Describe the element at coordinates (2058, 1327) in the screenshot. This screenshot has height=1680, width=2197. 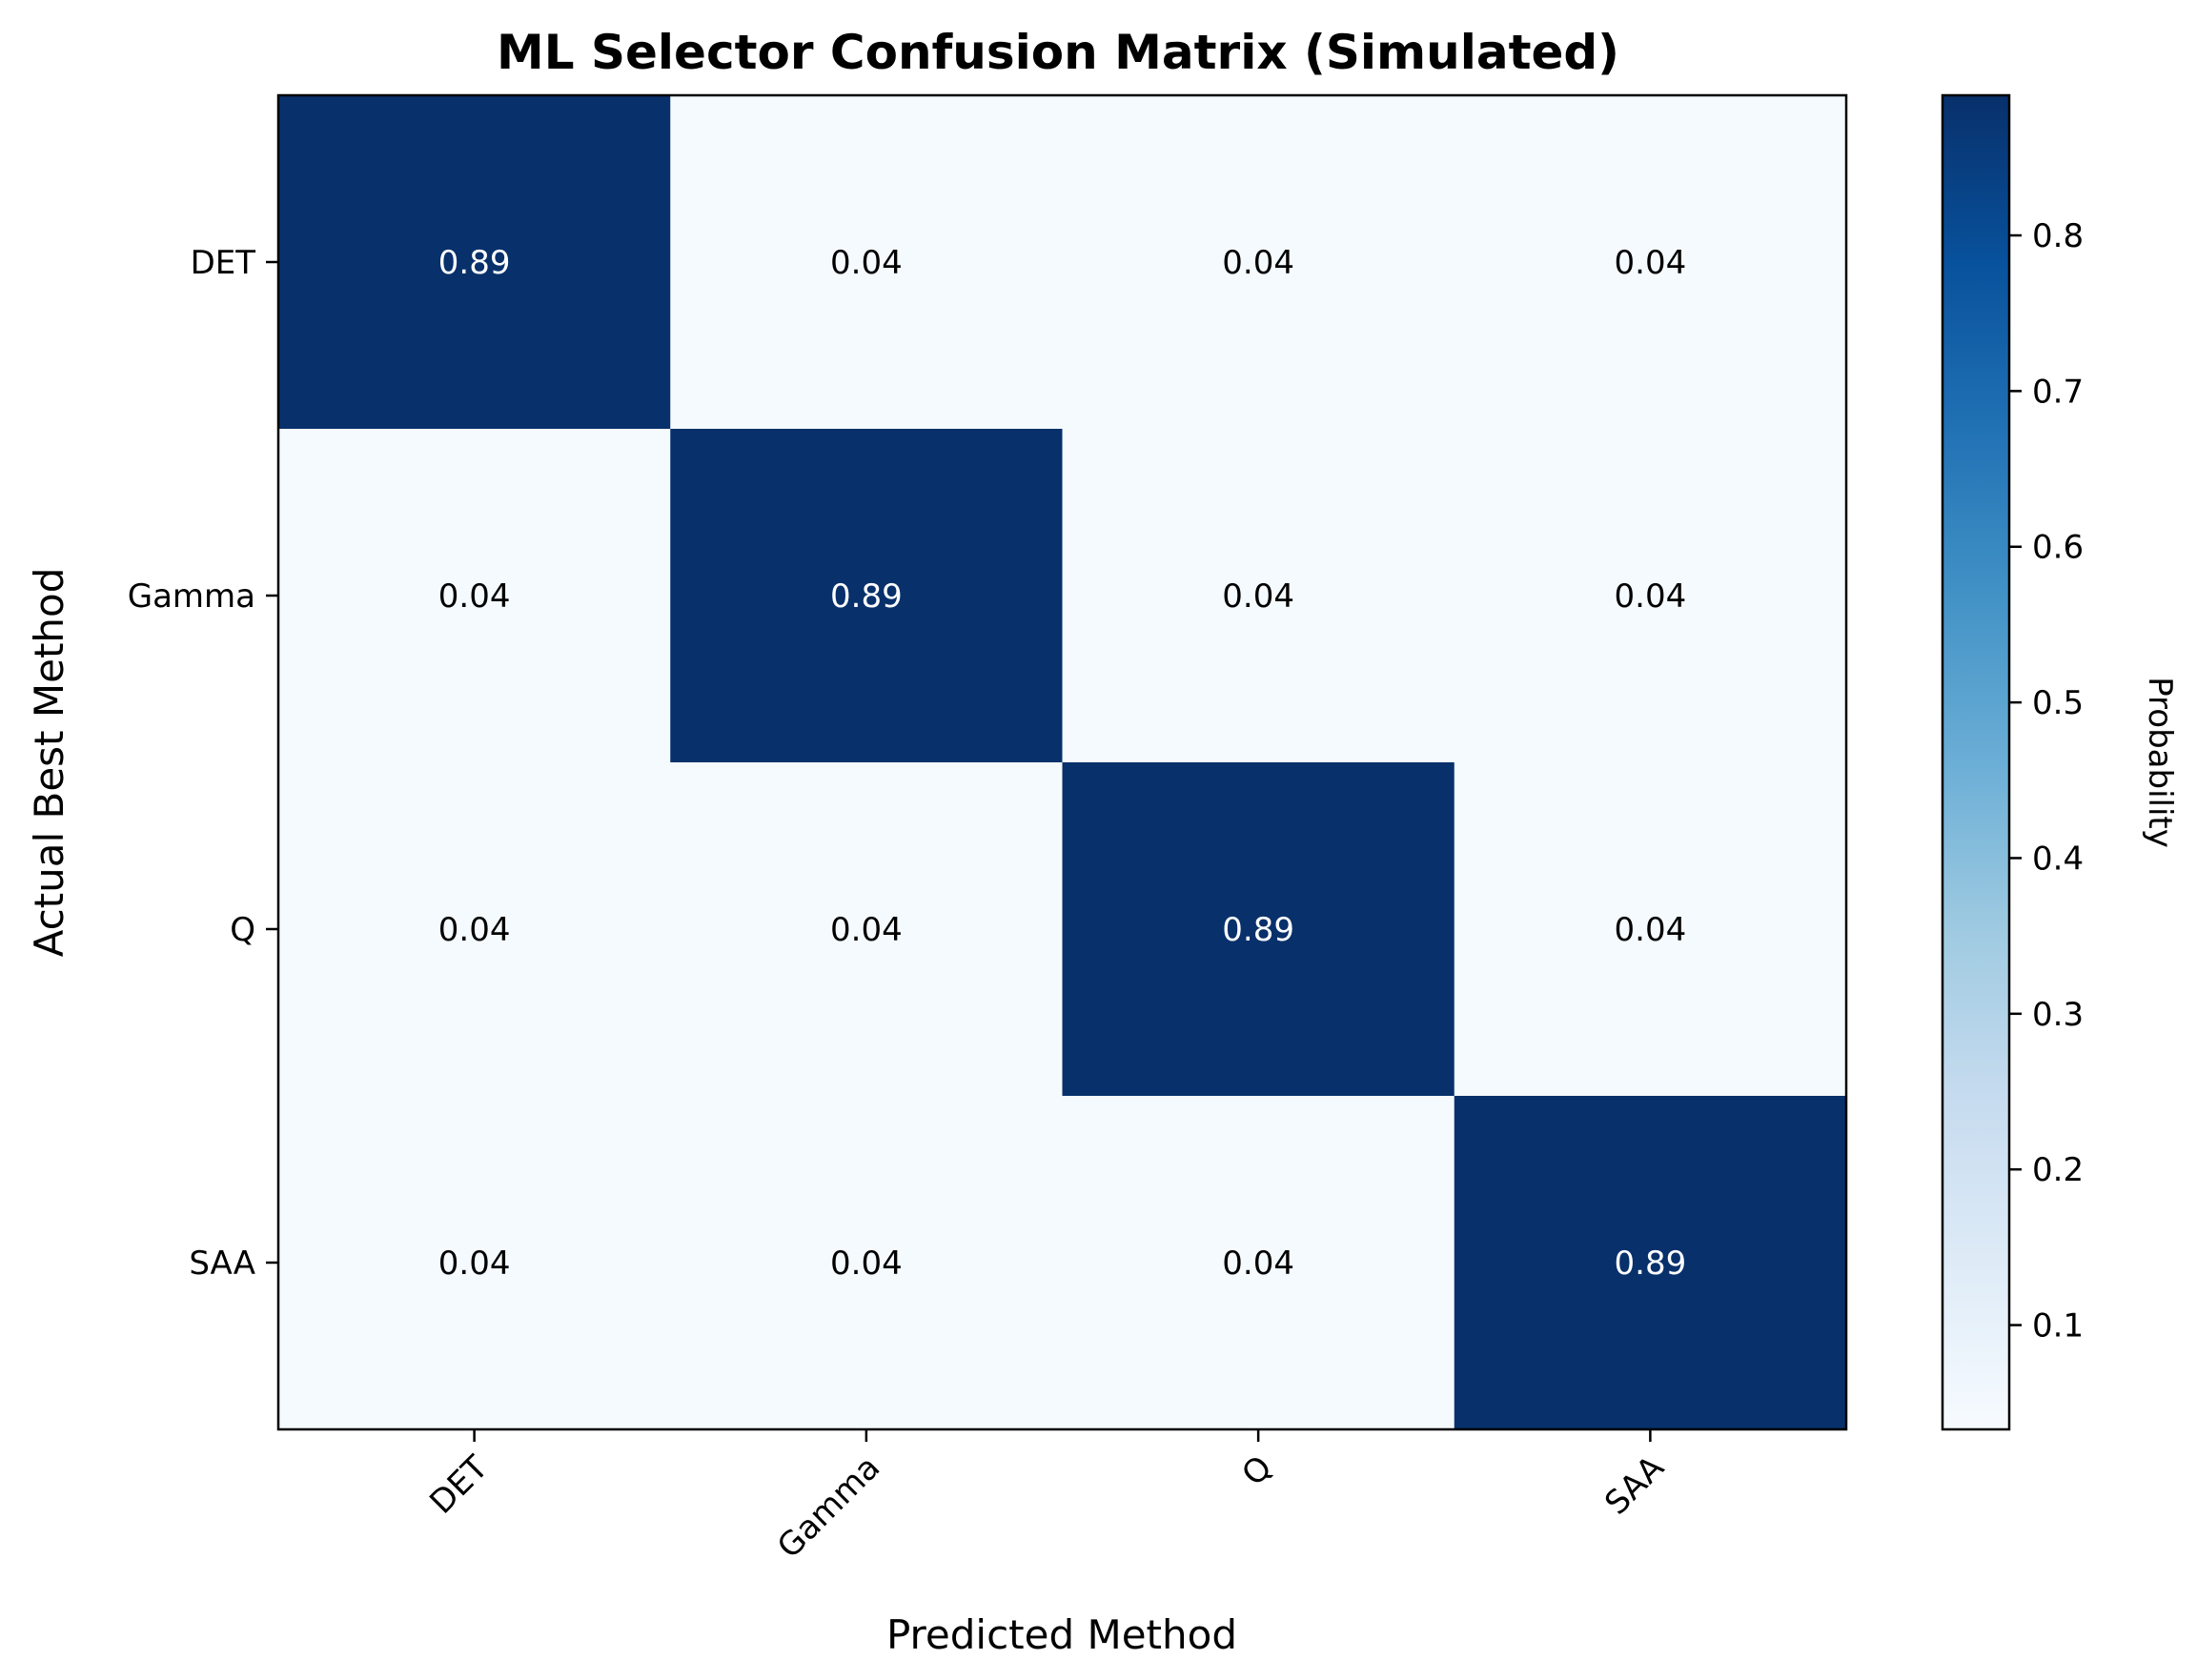
I see `colorbar-tick-label: 0.1` at that location.